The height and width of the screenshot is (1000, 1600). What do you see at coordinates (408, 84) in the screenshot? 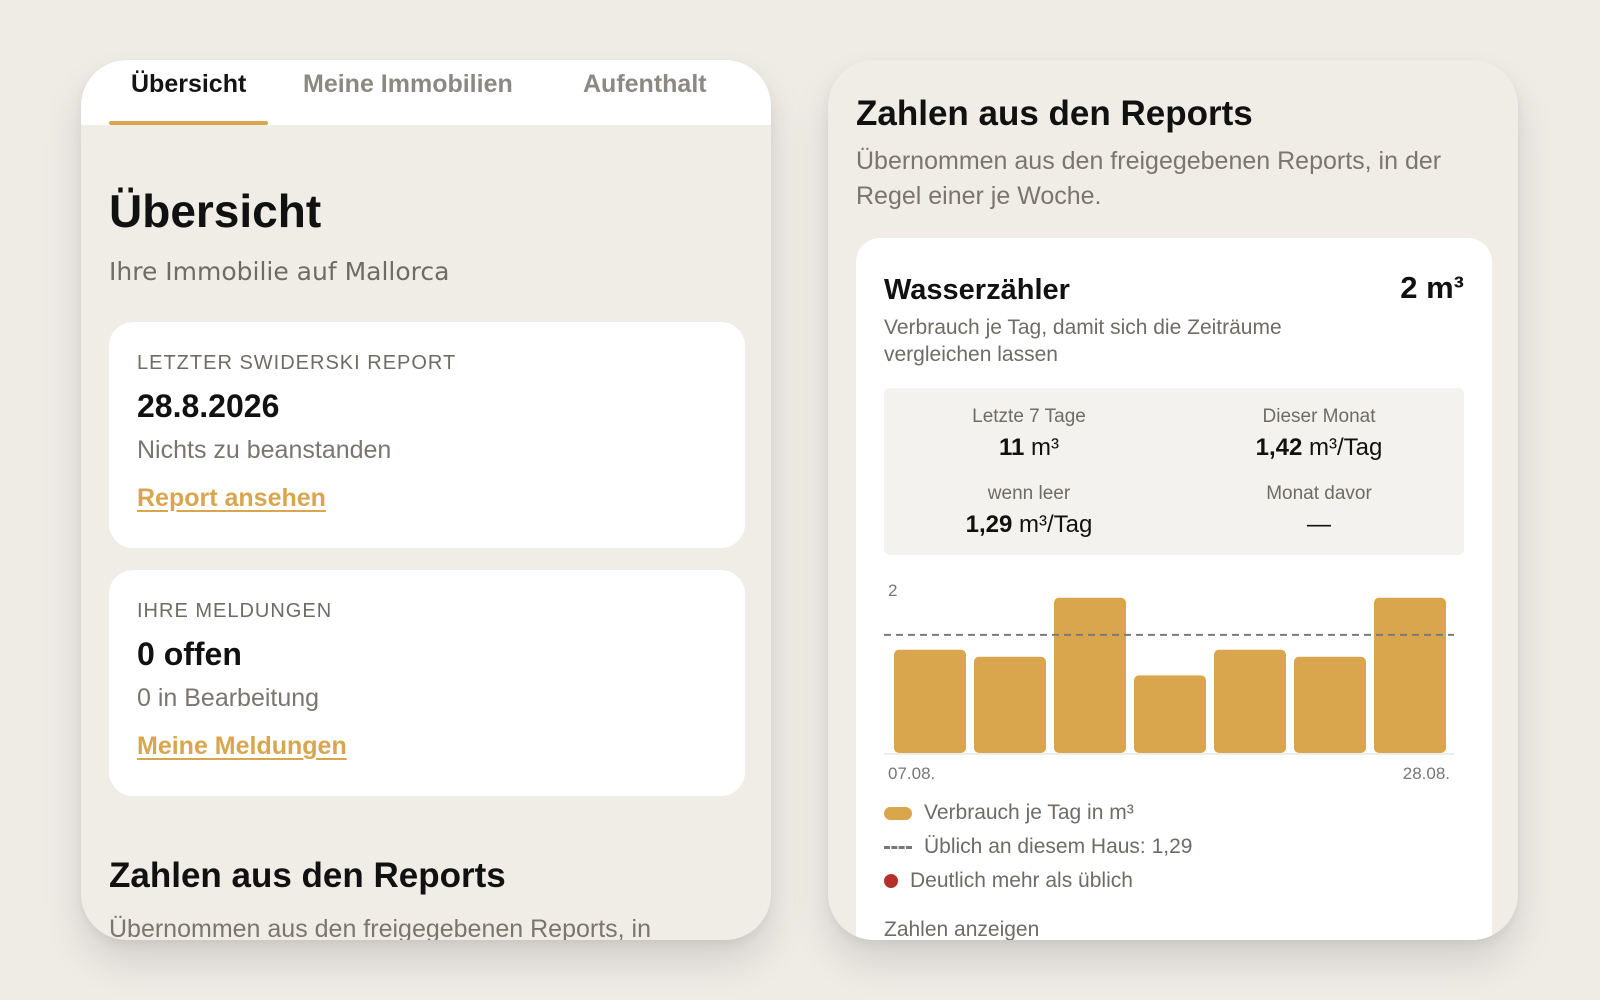
I see `tab-my-properties-label: Meine Immobilien` at bounding box center [408, 84].